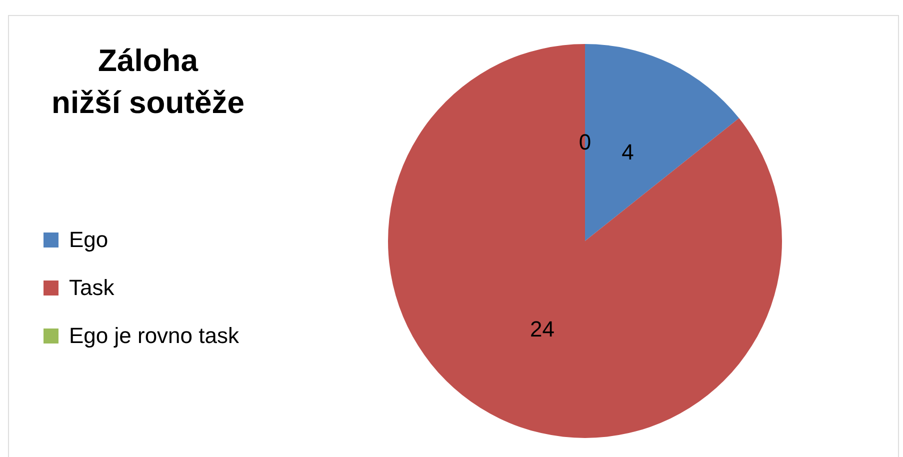 The height and width of the screenshot is (457, 903). What do you see at coordinates (628, 151) in the screenshot?
I see `data-label: 4` at bounding box center [628, 151].